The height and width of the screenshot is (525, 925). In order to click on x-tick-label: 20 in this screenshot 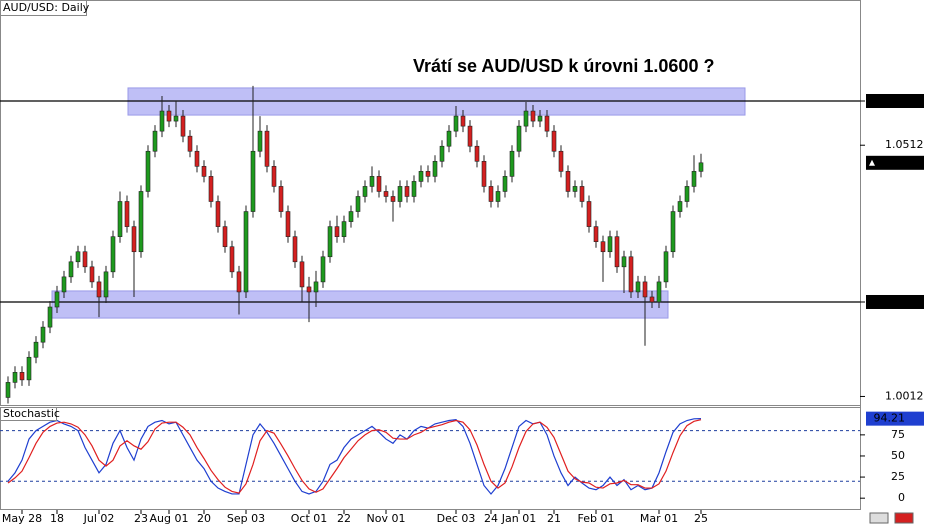, I will do `click(204, 518)`.